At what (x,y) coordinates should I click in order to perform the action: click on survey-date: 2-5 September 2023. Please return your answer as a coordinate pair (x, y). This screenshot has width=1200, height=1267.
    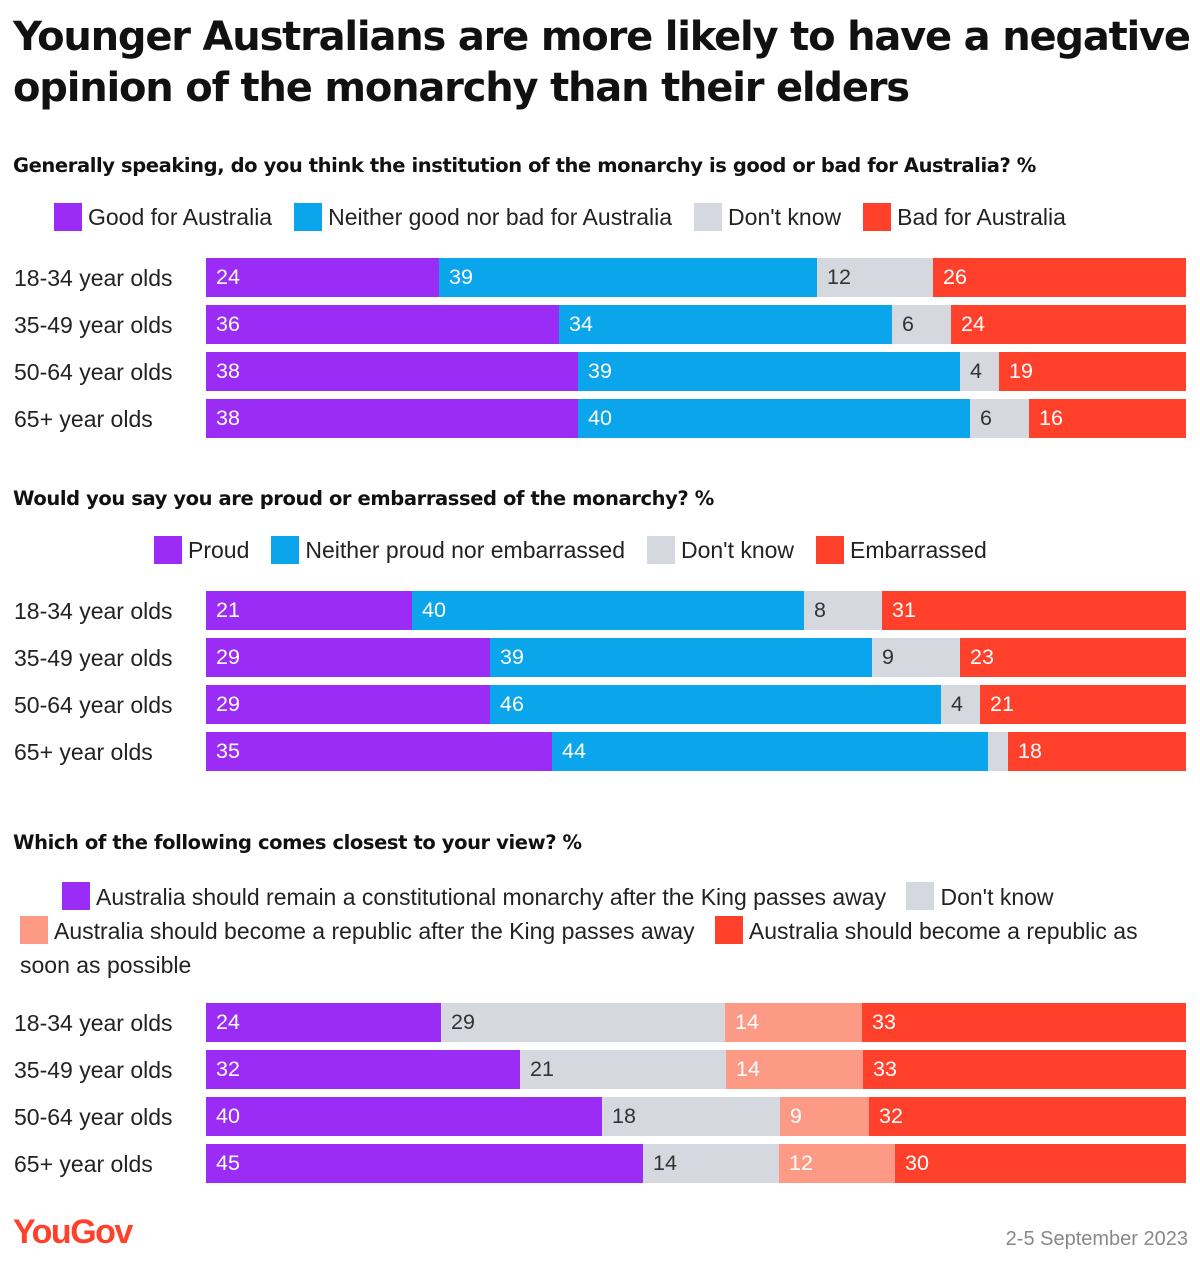
    Looking at the image, I should click on (1096, 1239).